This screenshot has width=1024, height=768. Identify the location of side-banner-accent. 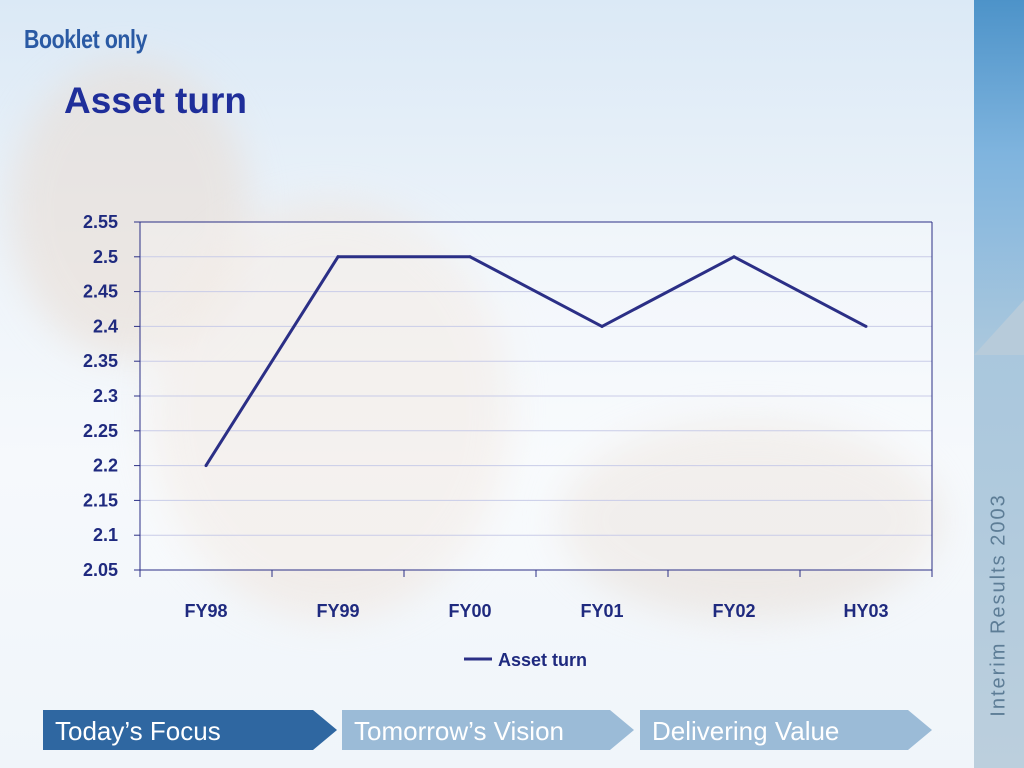
(999, 327).